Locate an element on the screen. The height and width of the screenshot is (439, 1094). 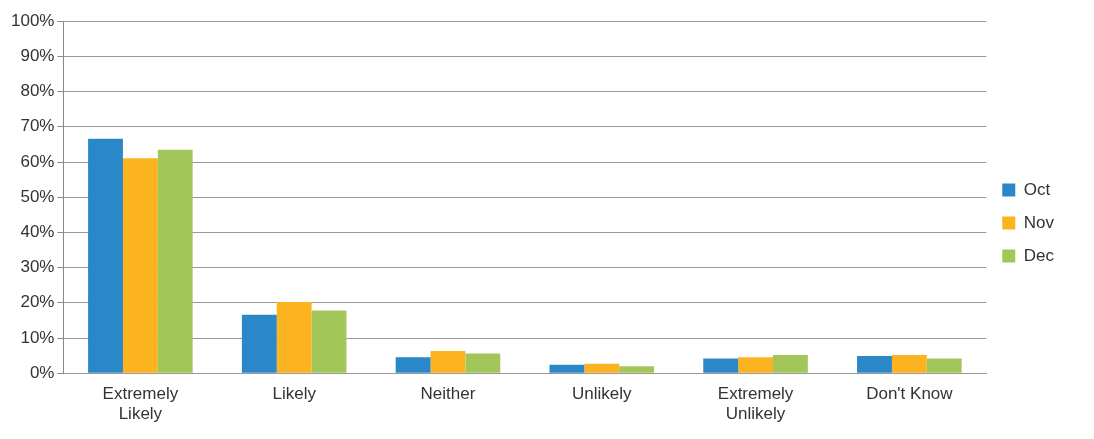
y-tick-label: 20% is located at coordinates (37, 302).